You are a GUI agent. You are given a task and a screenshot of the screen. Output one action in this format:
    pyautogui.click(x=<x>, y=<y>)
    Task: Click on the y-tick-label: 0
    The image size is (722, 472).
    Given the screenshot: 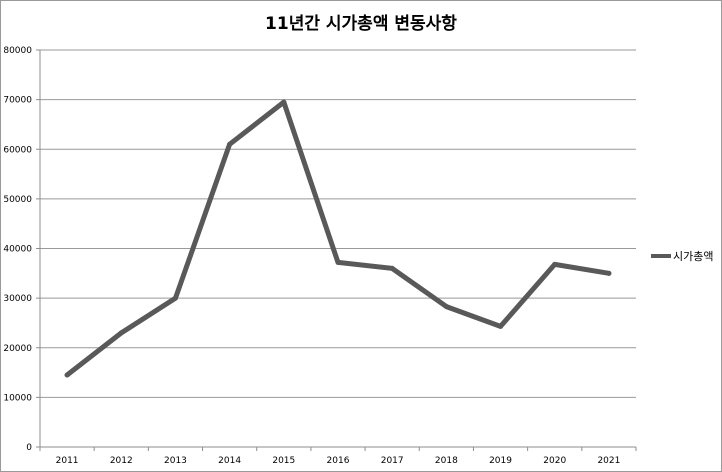 What is the action you would take?
    pyautogui.click(x=29, y=448)
    